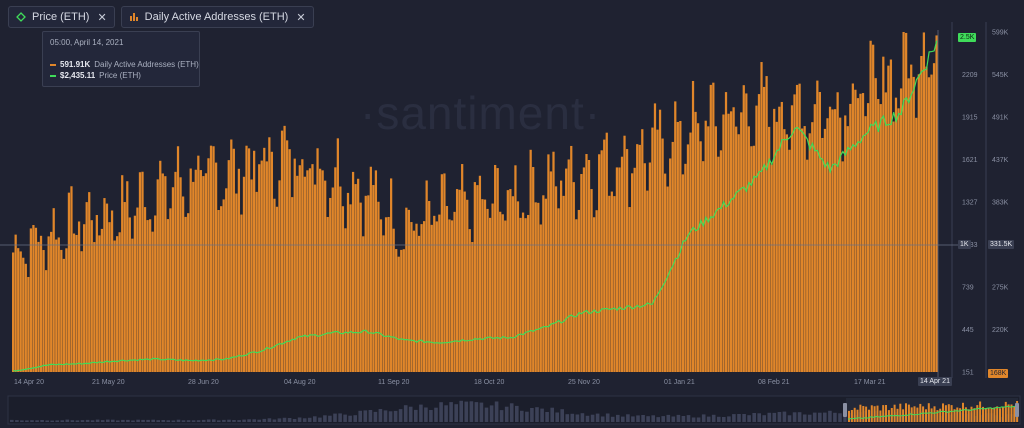  I want to click on x-axis-tick: 28 Jun 20, so click(203, 382).